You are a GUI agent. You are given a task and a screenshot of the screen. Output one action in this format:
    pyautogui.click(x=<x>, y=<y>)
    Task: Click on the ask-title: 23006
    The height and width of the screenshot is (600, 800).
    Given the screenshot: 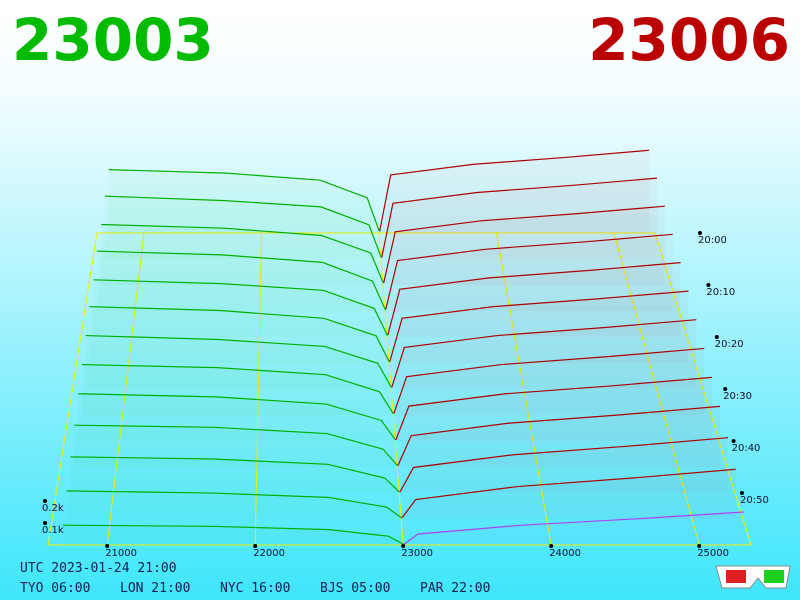 What is the action you would take?
    pyautogui.click(x=689, y=40)
    